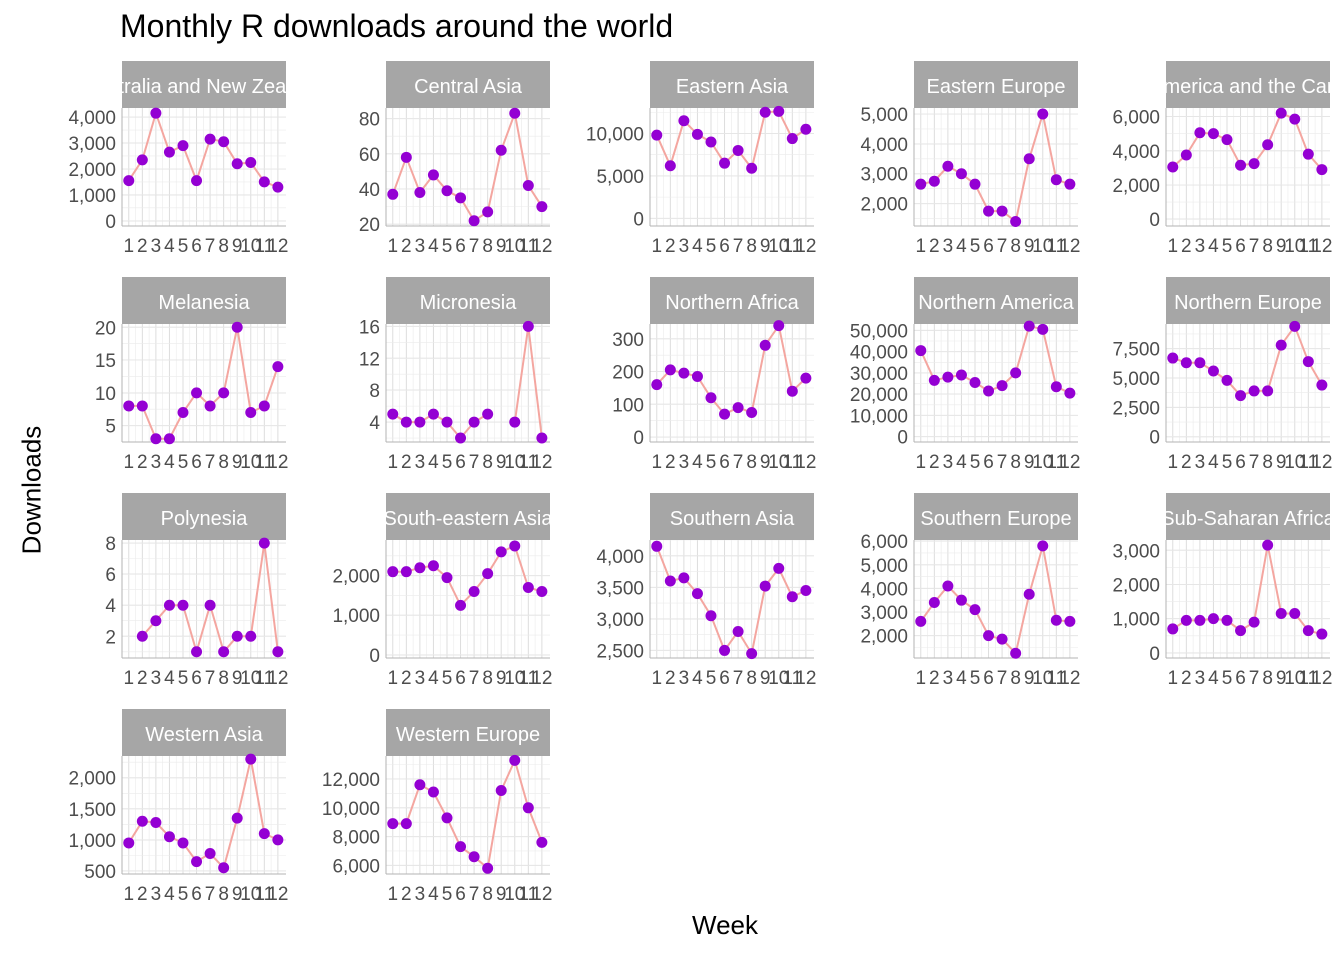 The image size is (1344, 960). Describe the element at coordinates (879, 353) in the screenshot. I see `y-tick-label: 40,000` at that location.